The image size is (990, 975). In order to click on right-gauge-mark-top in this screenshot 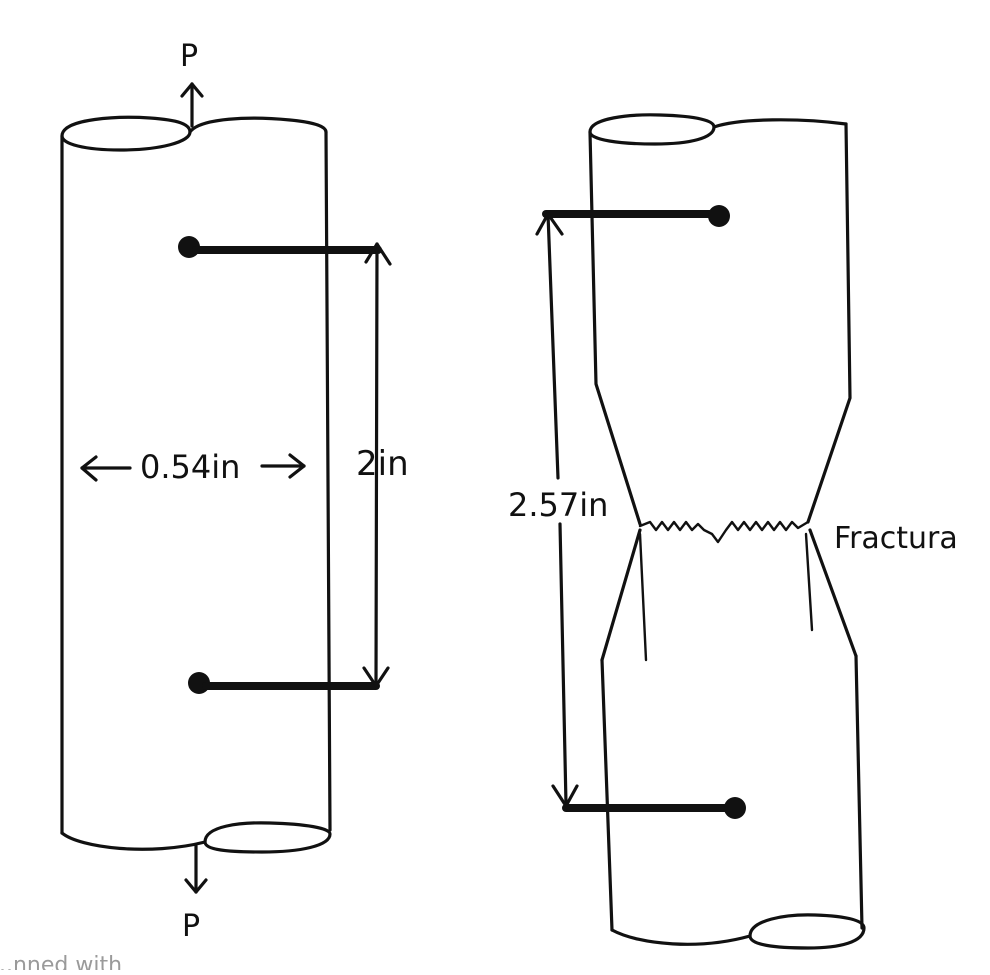, I will do `click(636, 216)`.